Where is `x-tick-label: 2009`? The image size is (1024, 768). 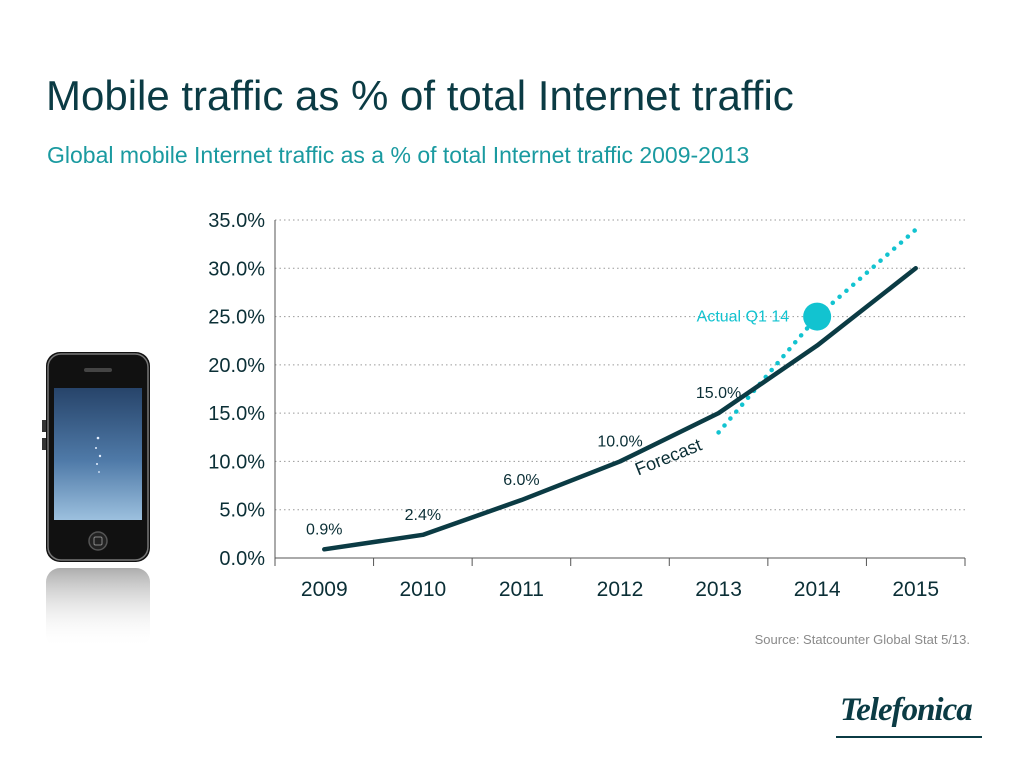 x-tick-label: 2009 is located at coordinates (324, 589).